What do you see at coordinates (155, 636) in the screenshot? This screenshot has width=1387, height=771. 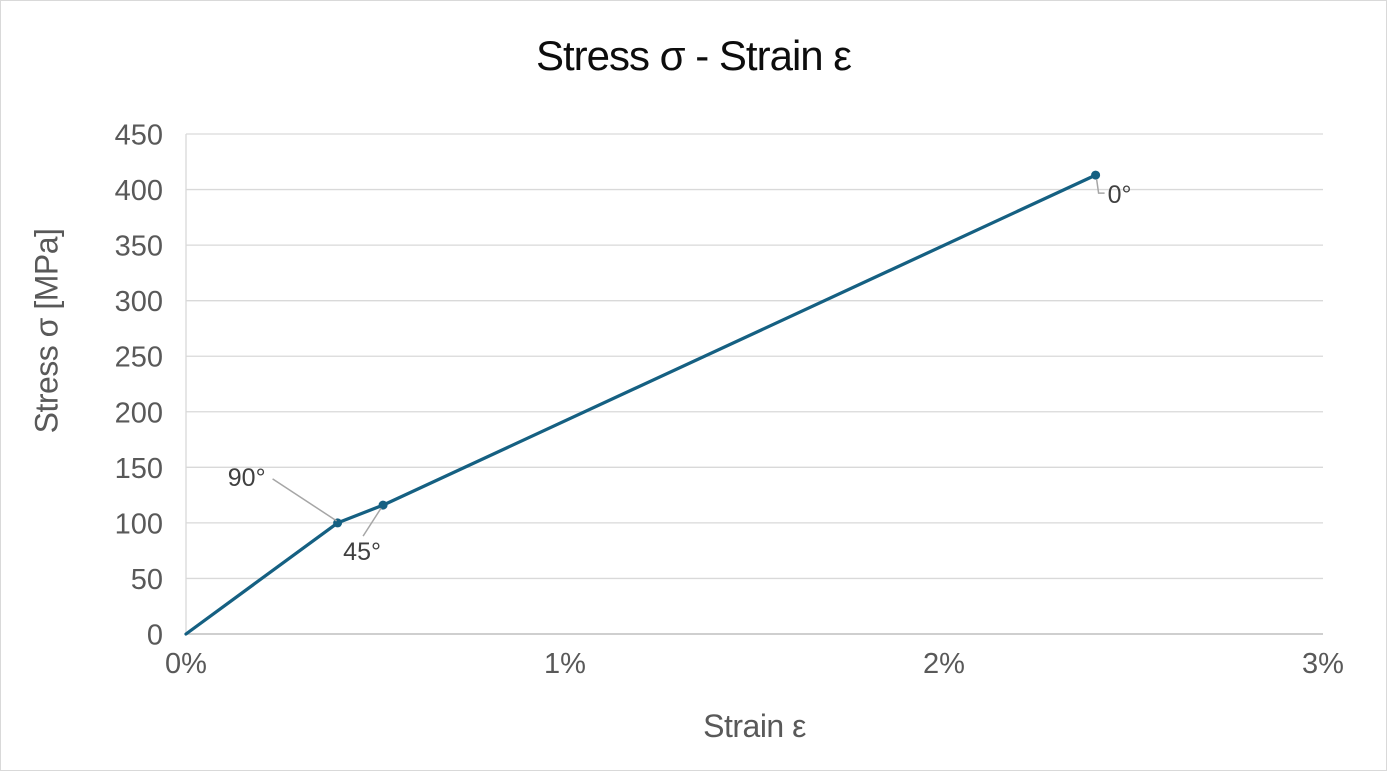 I see `y-tick-label: 0` at bounding box center [155, 636].